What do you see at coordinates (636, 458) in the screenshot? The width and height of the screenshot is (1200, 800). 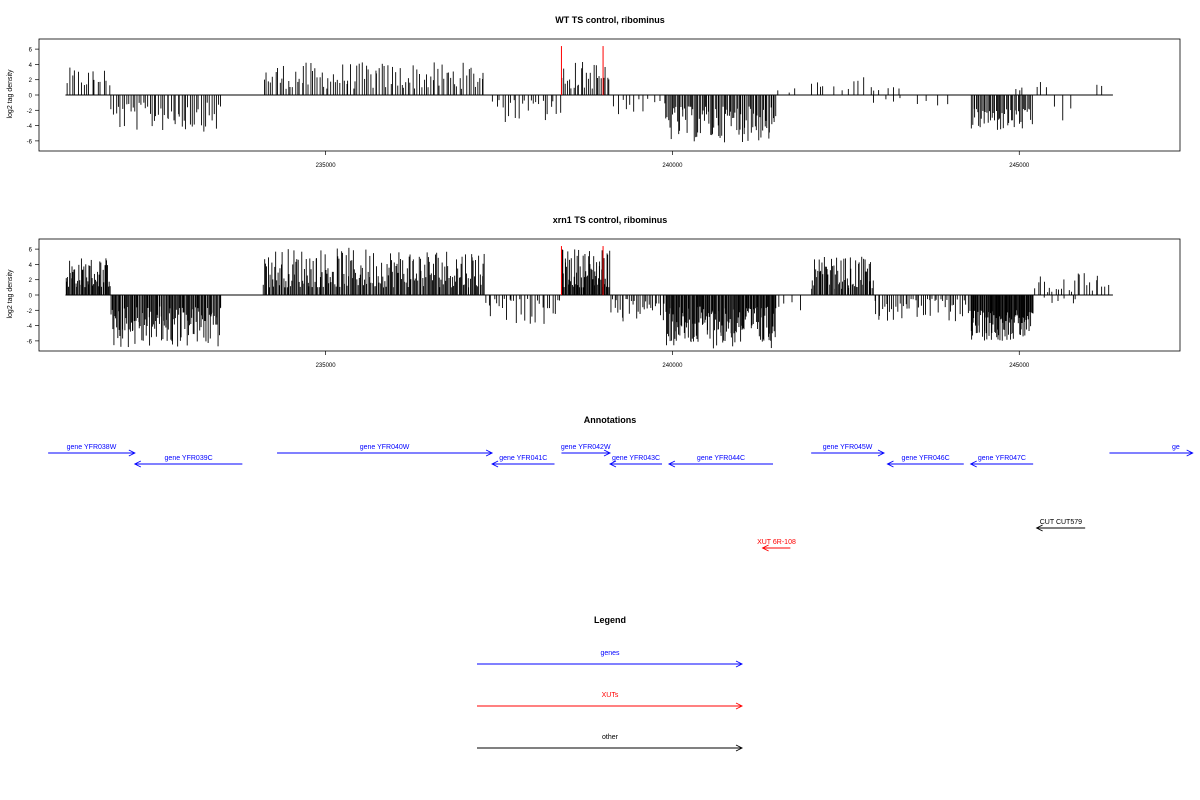 I see `feature-label: gene YFR043C` at bounding box center [636, 458].